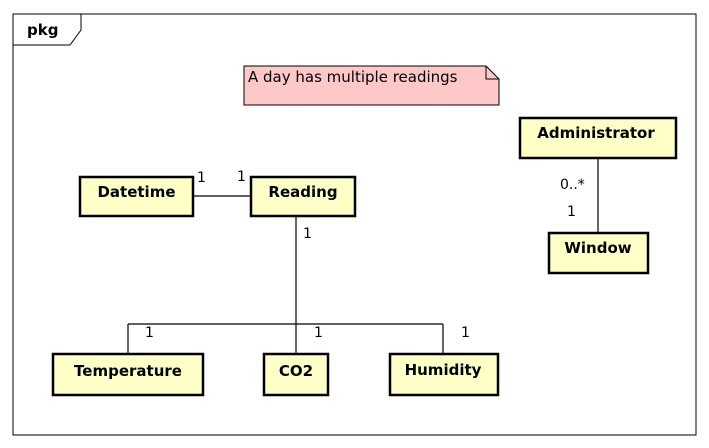 The width and height of the screenshot is (709, 448). I want to click on note-fold, so click(492, 73).